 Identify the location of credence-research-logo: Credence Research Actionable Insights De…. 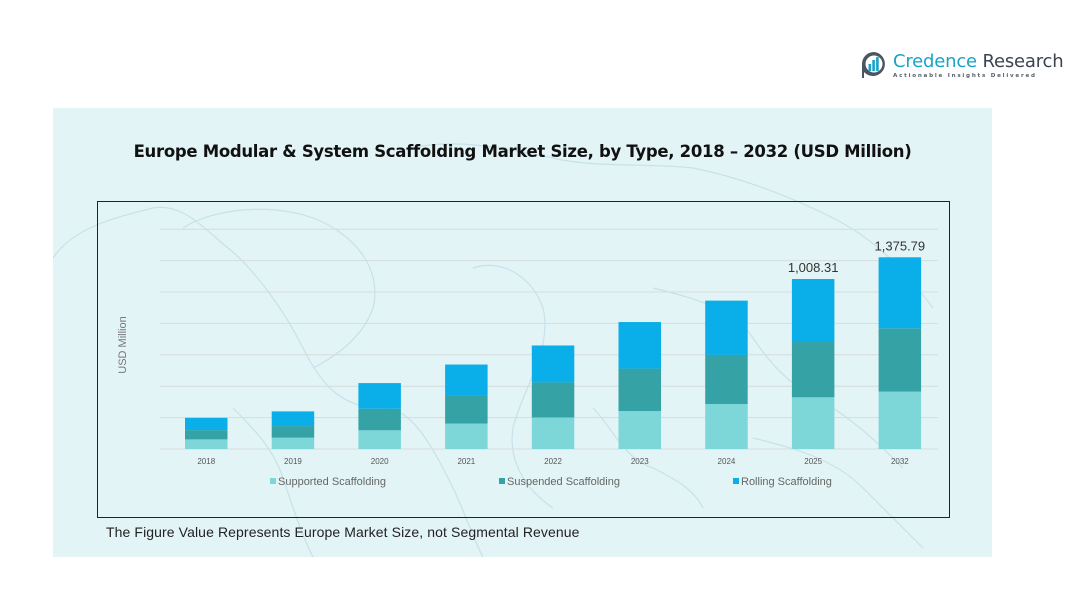
(962, 65).